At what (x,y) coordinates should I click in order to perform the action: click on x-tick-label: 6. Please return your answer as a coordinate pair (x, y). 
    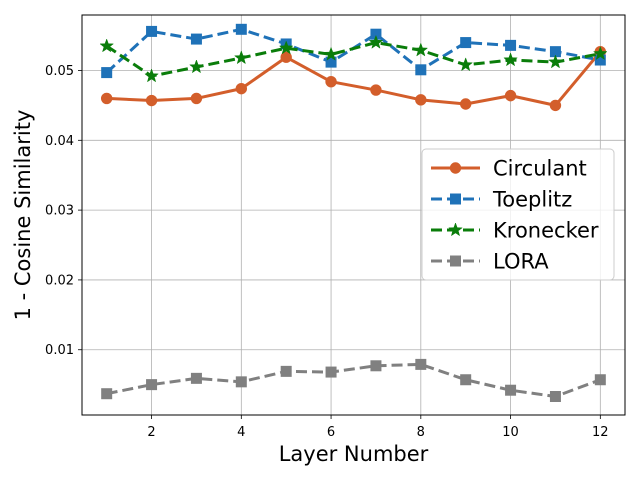
    Looking at the image, I should click on (331, 432).